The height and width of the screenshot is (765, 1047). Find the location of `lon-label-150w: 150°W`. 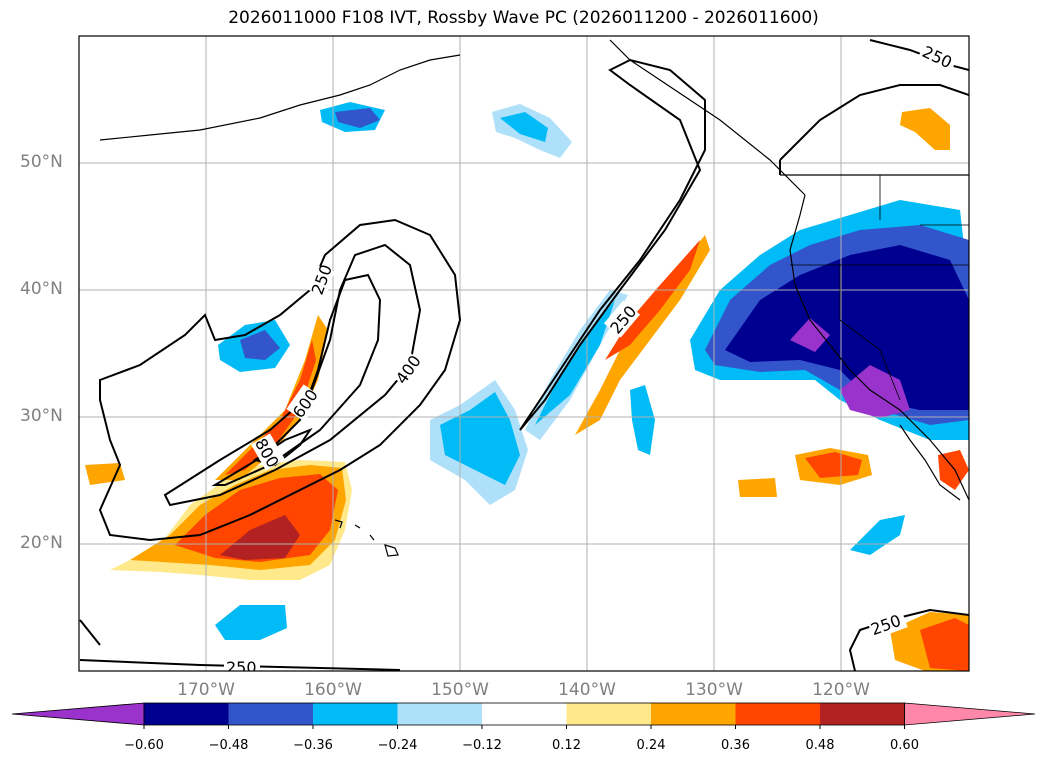

lon-label-150w: 150°W is located at coordinates (460, 690).